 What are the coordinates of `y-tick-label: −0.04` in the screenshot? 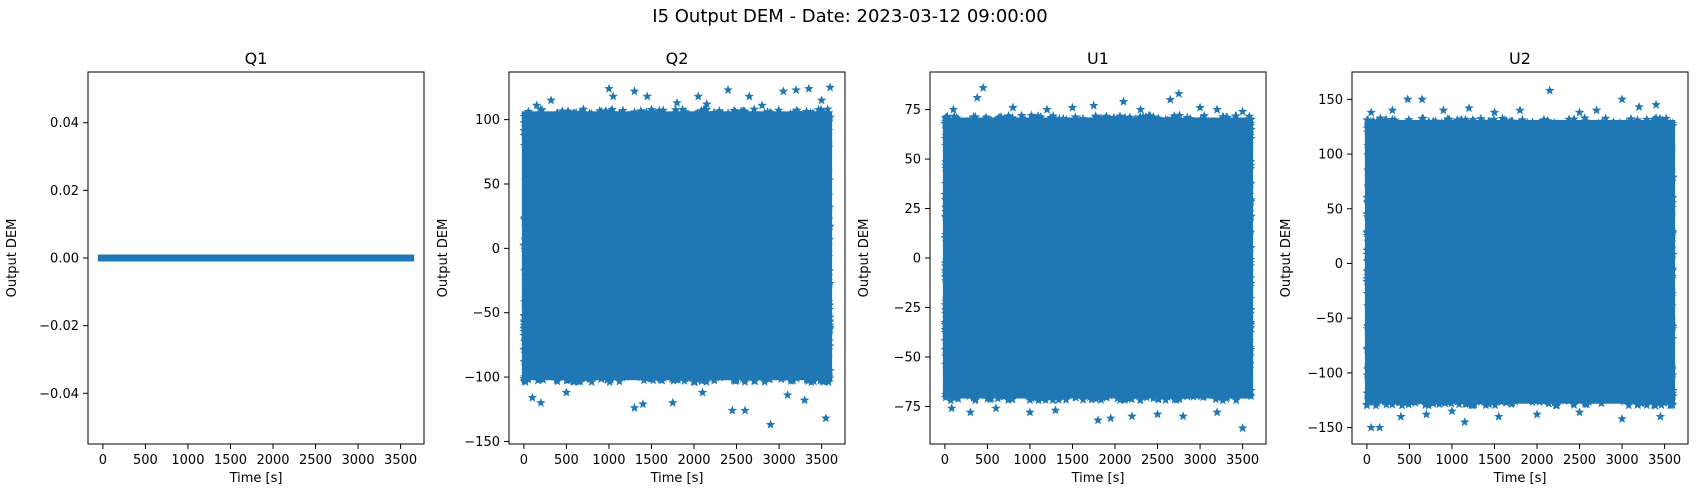 It's located at (59, 394).